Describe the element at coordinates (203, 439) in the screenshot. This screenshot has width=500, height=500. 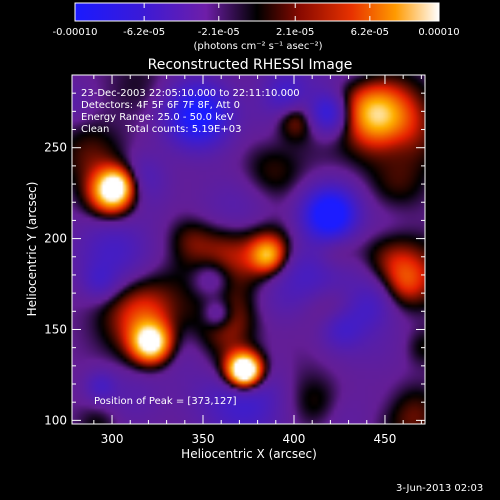
I see `x-tick-label: 350` at that location.